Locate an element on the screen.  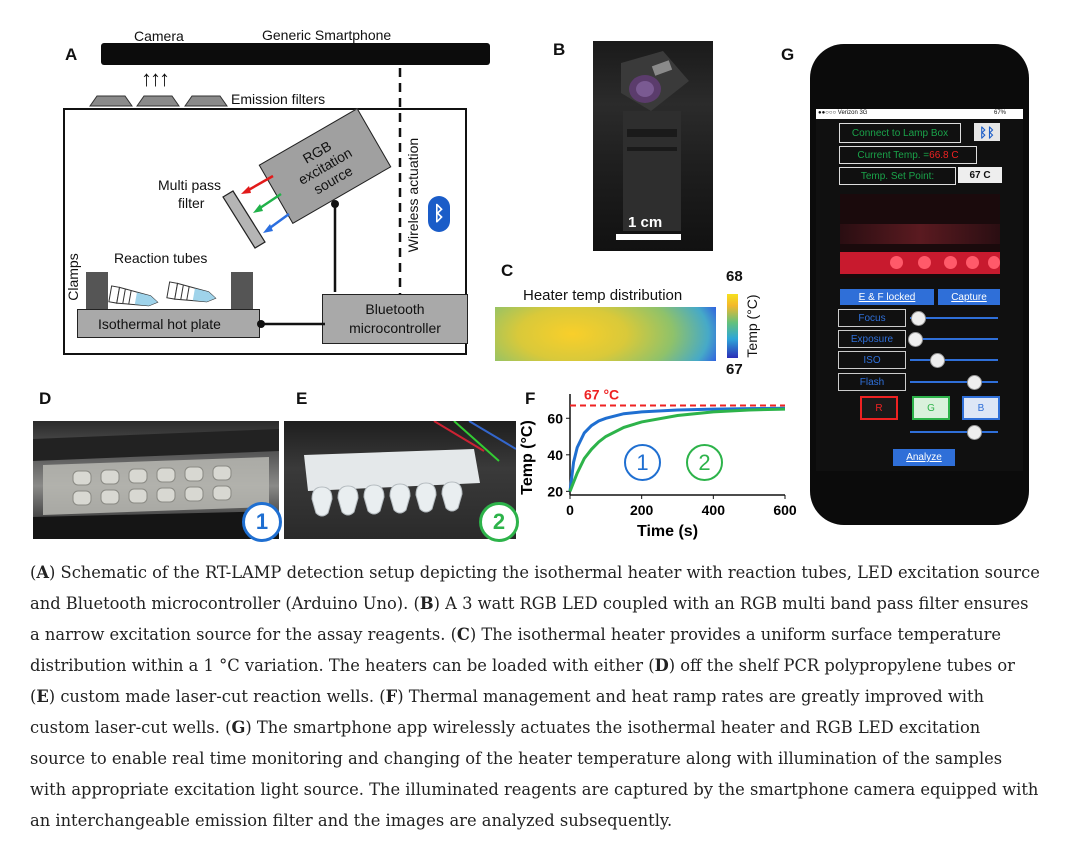
y-tick-label: 20 is located at coordinates (555, 491).